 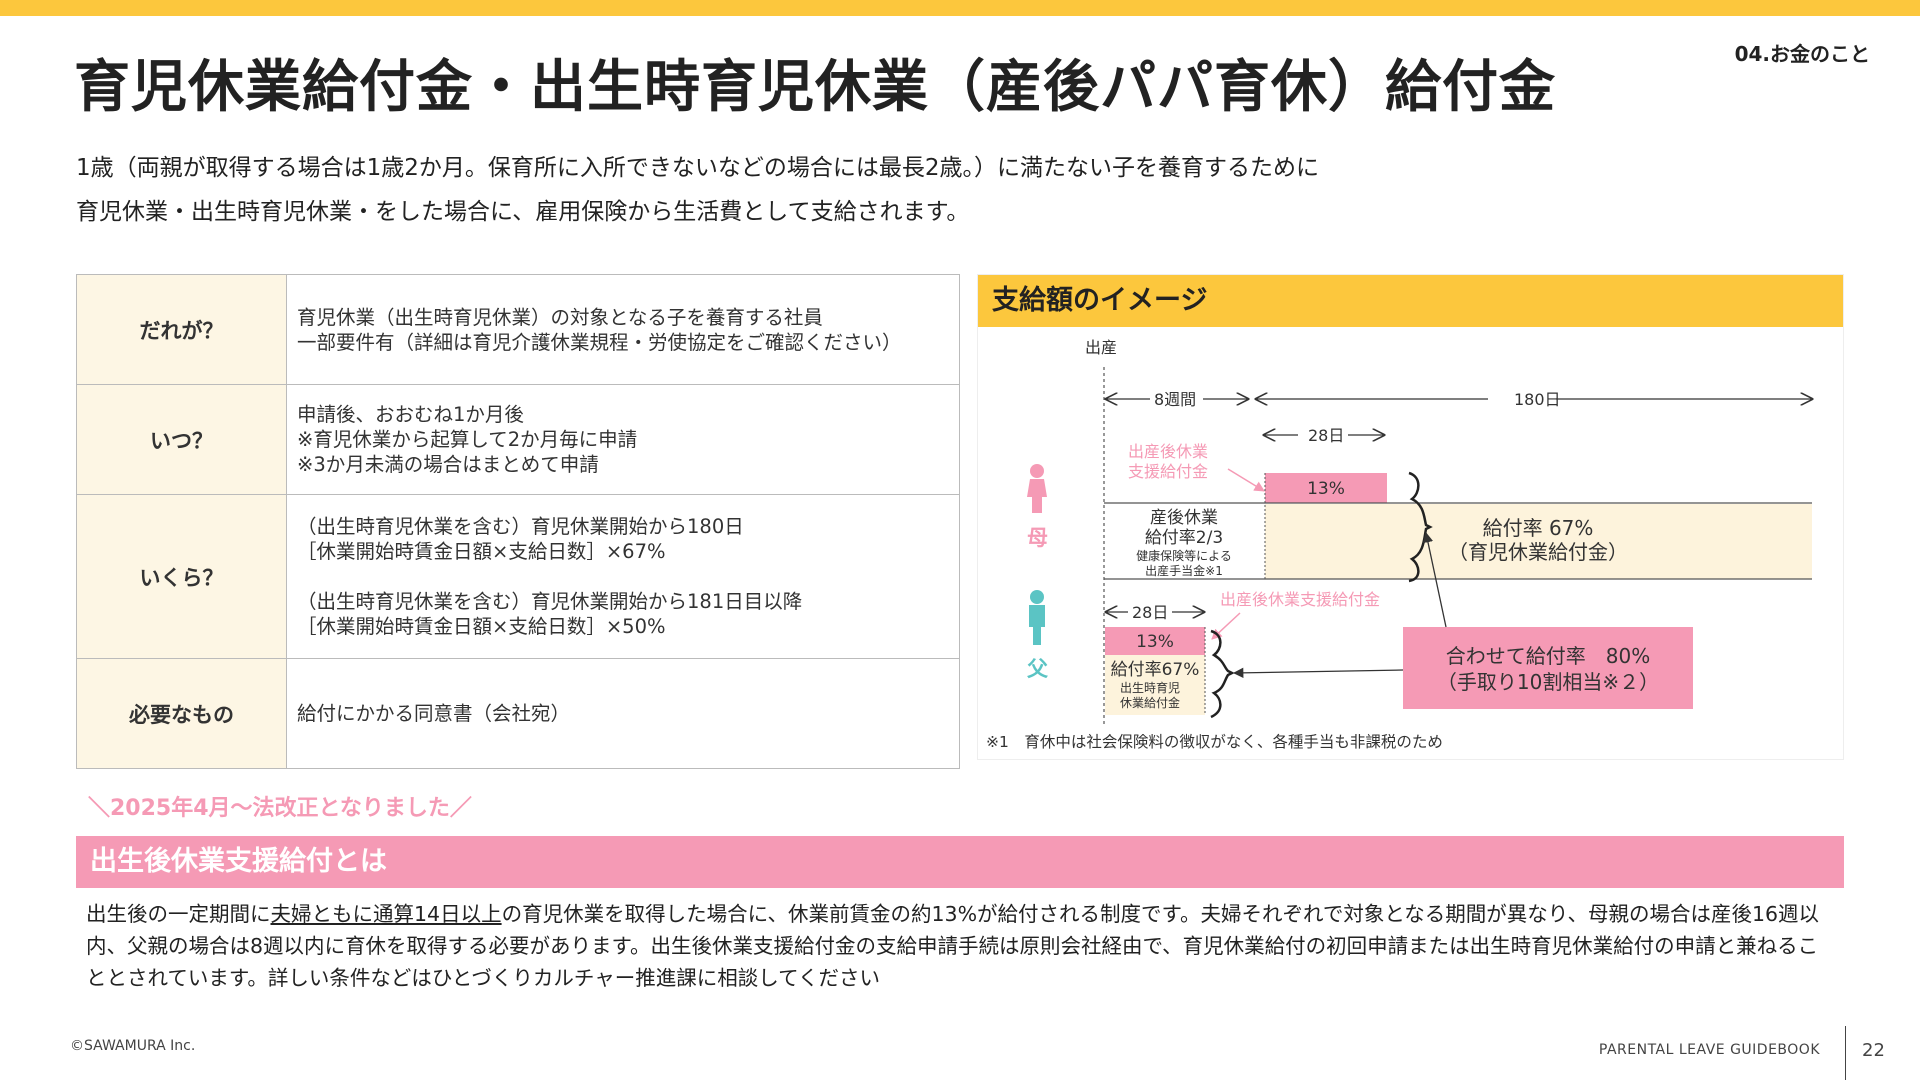 I want to click on combined-rate-box, so click(x=1548, y=668).